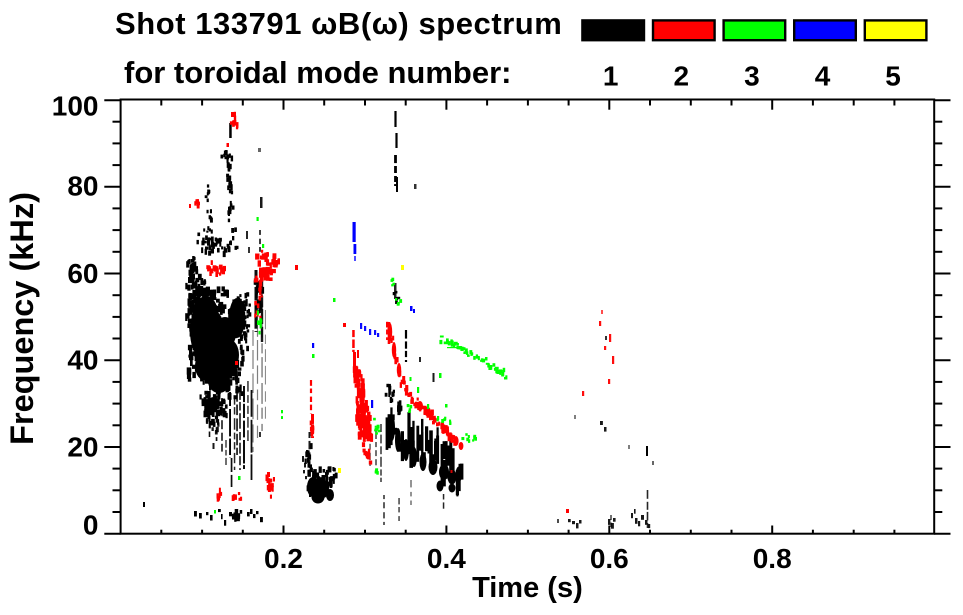  What do you see at coordinates (527, 588) in the screenshot?
I see `svg-text: Time (s)` at bounding box center [527, 588].